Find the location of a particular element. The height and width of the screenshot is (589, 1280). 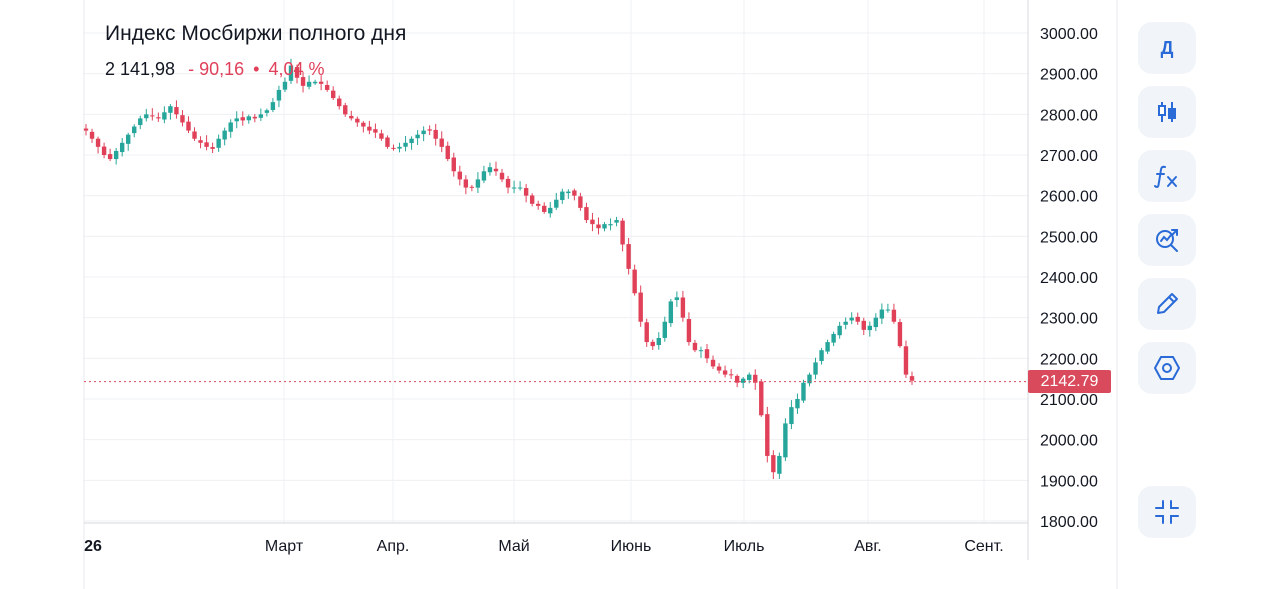

indicators-button is located at coordinates (1167, 176).